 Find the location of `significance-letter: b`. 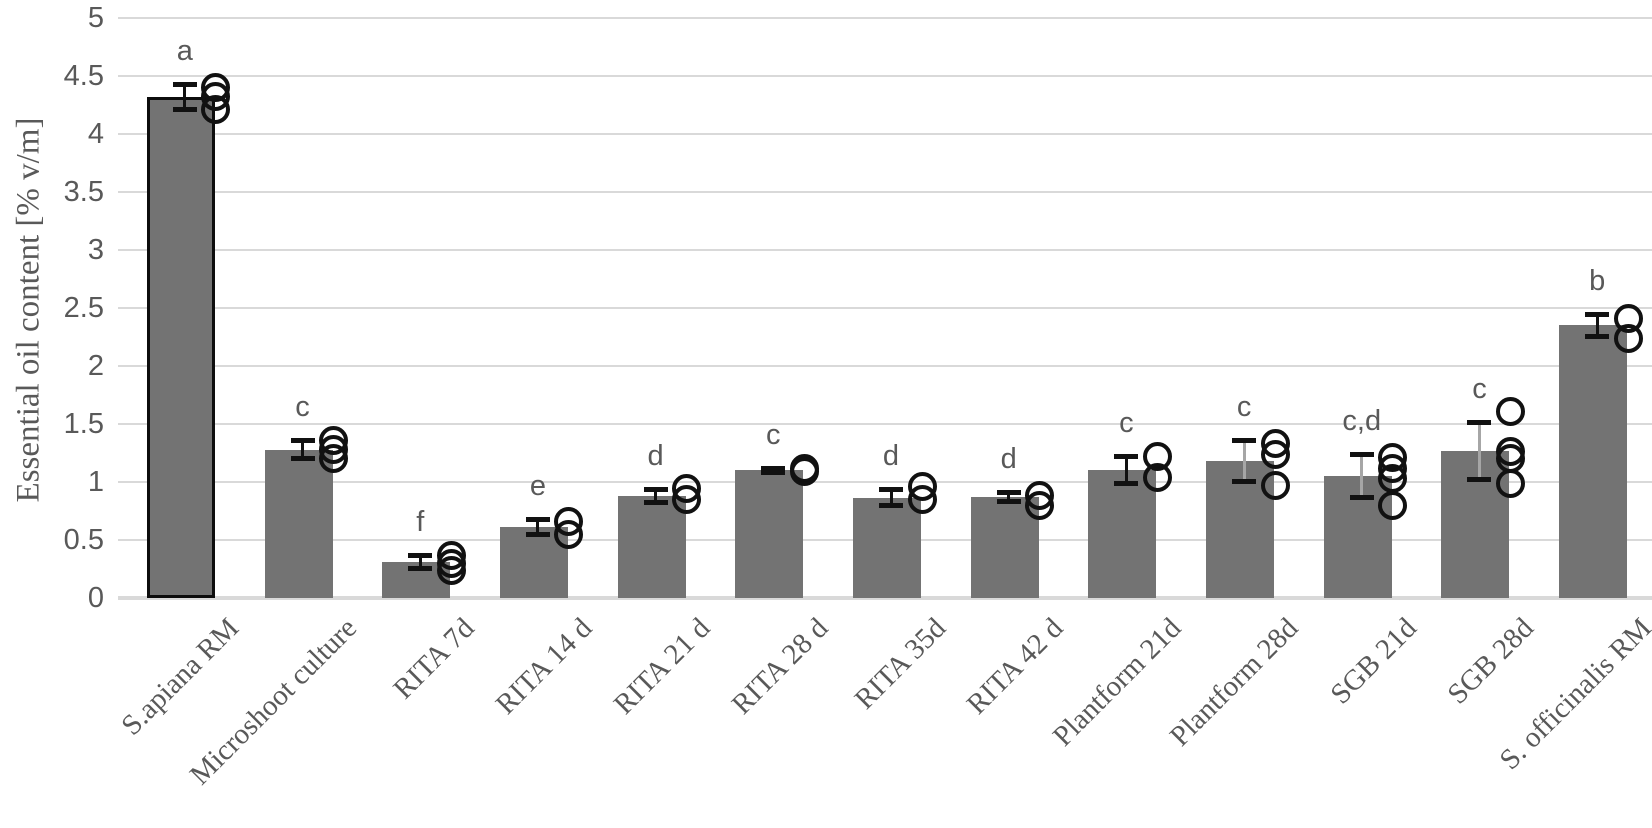

significance-letter: b is located at coordinates (1597, 280).